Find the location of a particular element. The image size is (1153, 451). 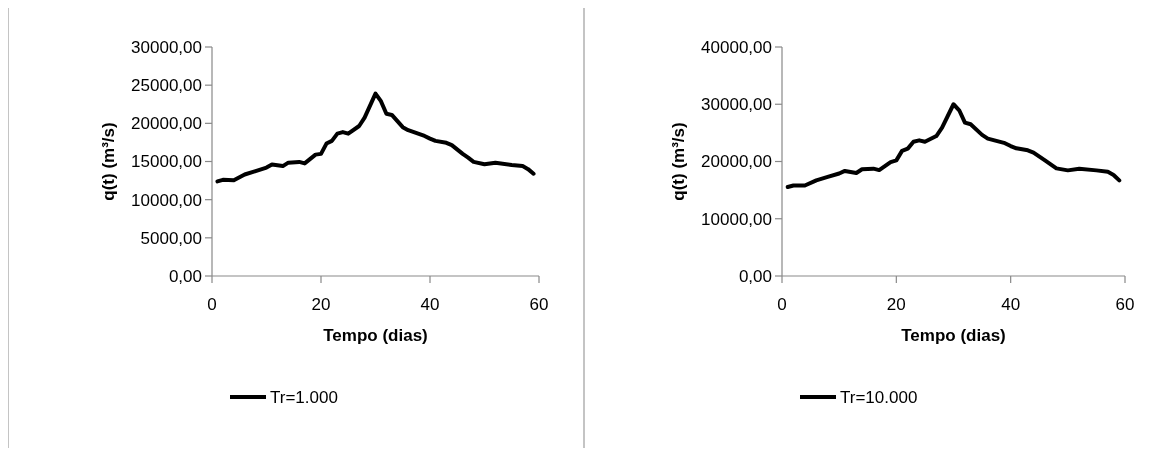

y-tick-label: 15000,00 is located at coordinates (166, 162).